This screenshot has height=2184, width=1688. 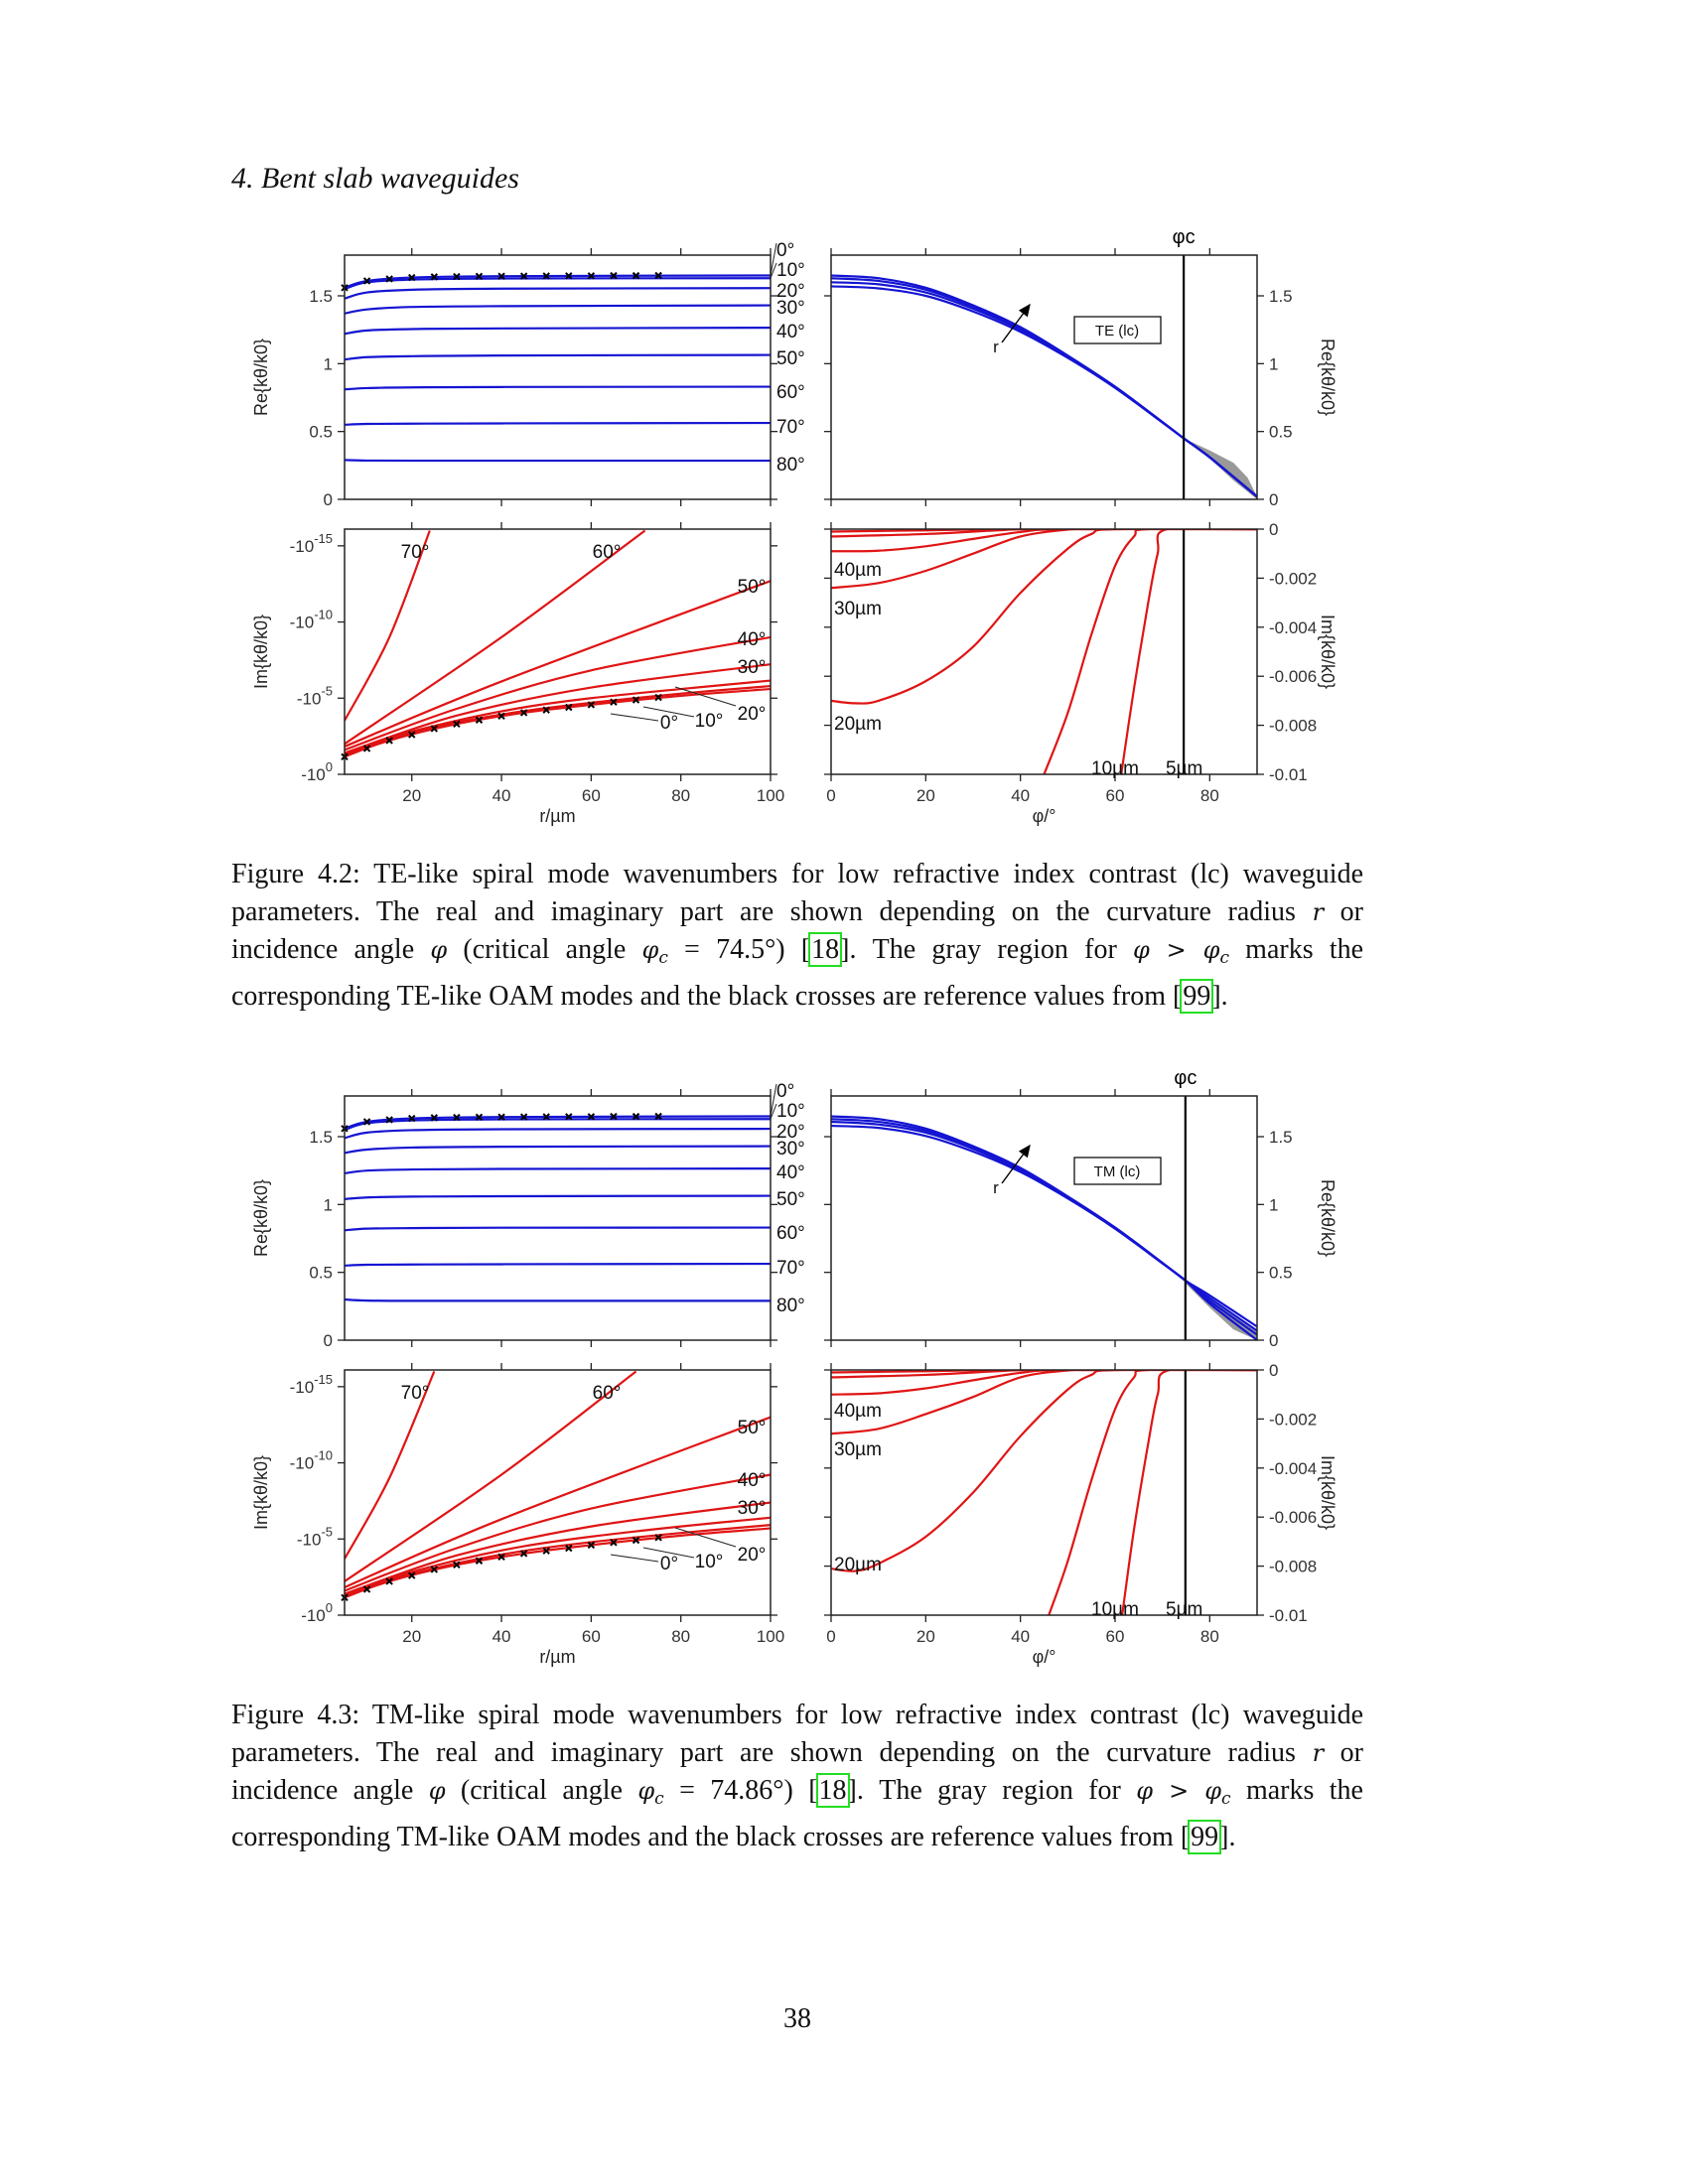 I want to click on caption-text: or, so click(x=1343, y=911).